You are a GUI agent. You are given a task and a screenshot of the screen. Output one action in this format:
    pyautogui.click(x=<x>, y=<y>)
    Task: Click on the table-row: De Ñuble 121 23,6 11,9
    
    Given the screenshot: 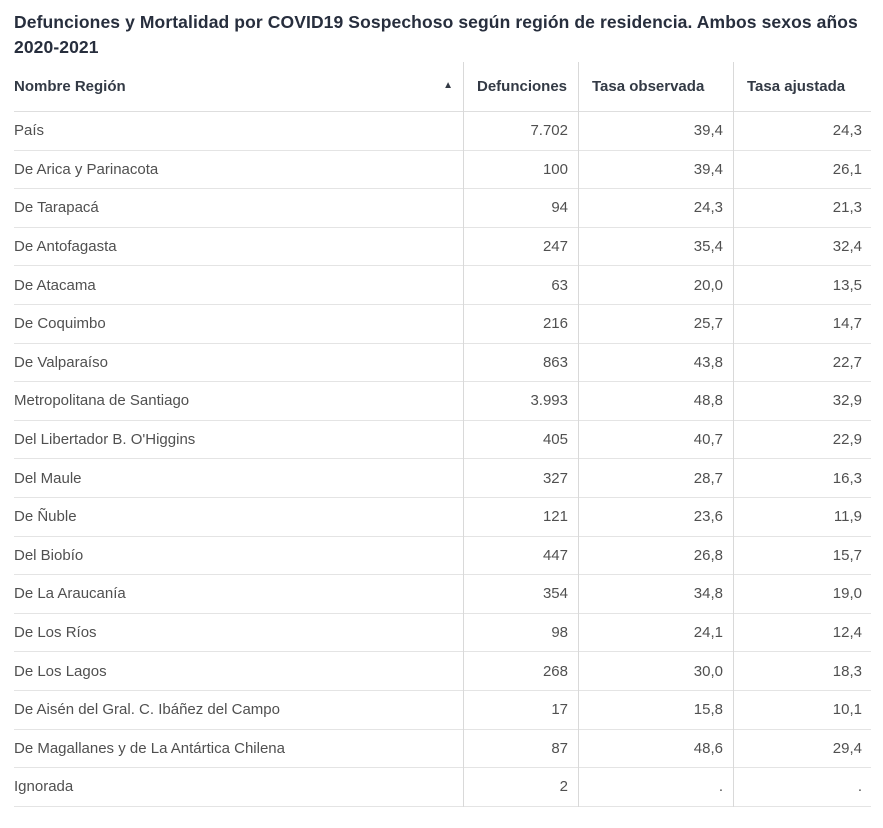 What is the action you would take?
    pyautogui.click(x=442, y=517)
    